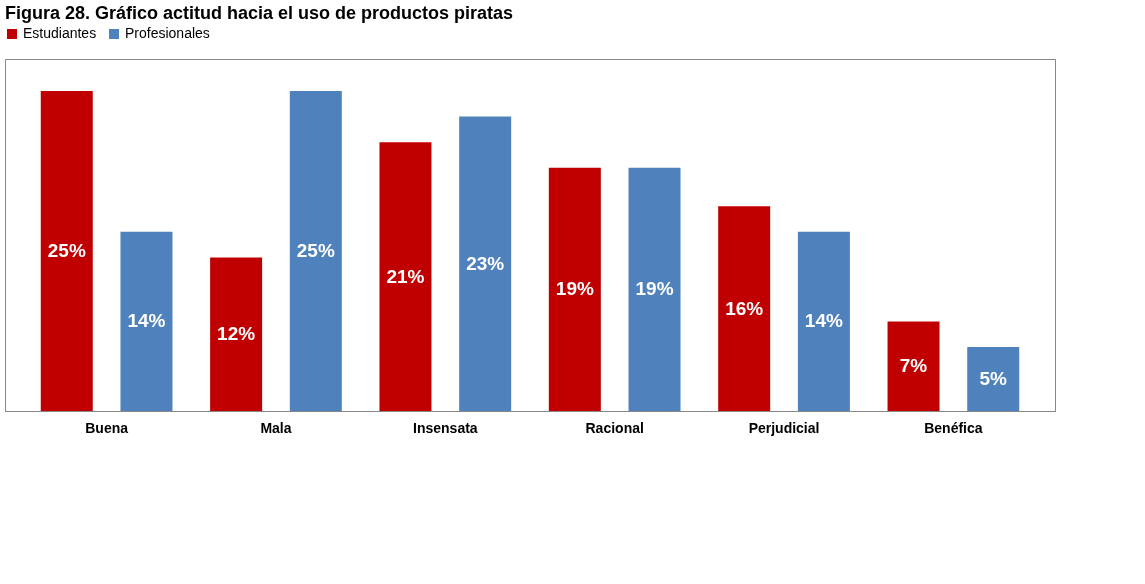  Describe the element at coordinates (107, 427) in the screenshot. I see `x-tick-label: Buena` at that location.